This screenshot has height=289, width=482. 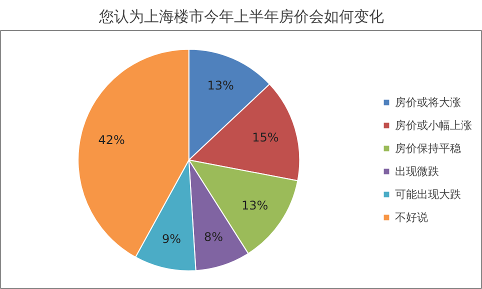 I want to click on data-label: 9%, so click(x=171, y=239).